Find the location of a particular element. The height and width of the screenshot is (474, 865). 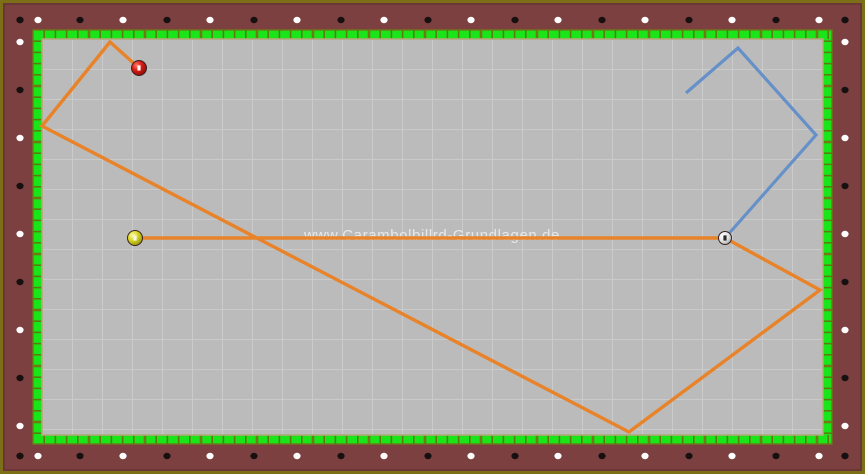

white-cue-ball-center-mark is located at coordinates (725, 238).